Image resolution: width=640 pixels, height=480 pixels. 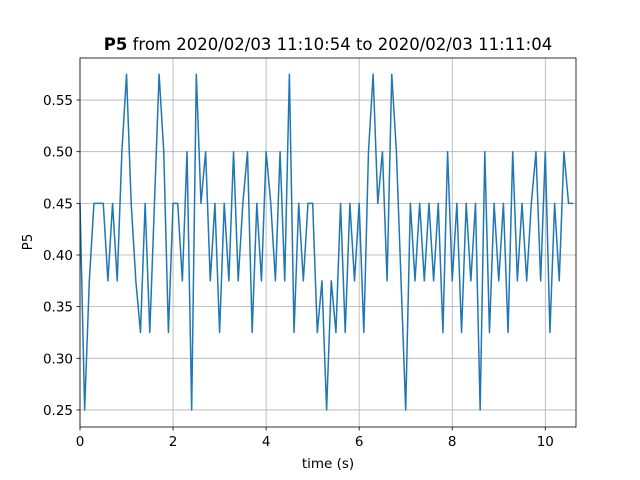 I want to click on x-tick-label: 0, so click(x=80, y=442).